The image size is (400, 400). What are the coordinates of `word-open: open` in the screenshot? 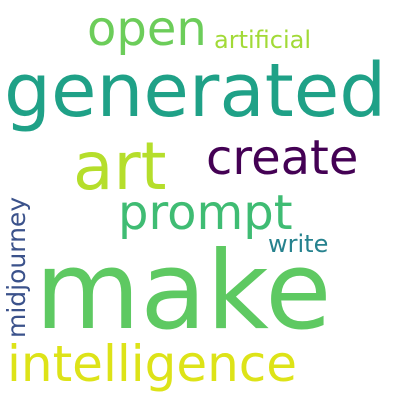 It's located at (147, 29).